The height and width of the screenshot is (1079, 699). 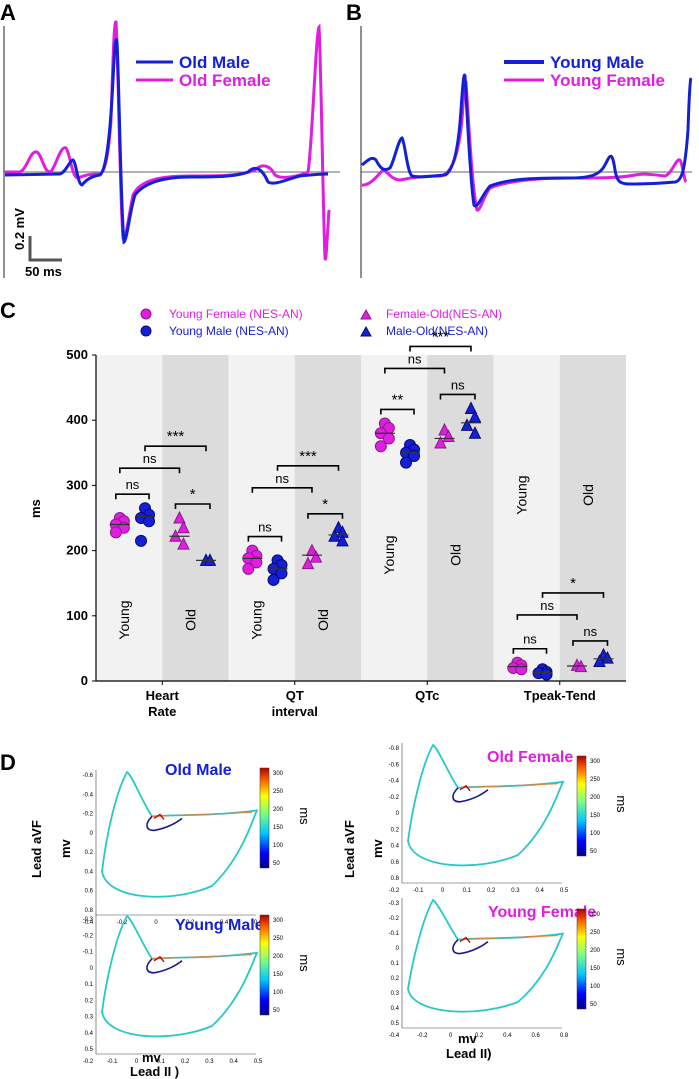 What do you see at coordinates (162, 711) in the screenshot?
I see `group-label2-0: Rate` at bounding box center [162, 711].